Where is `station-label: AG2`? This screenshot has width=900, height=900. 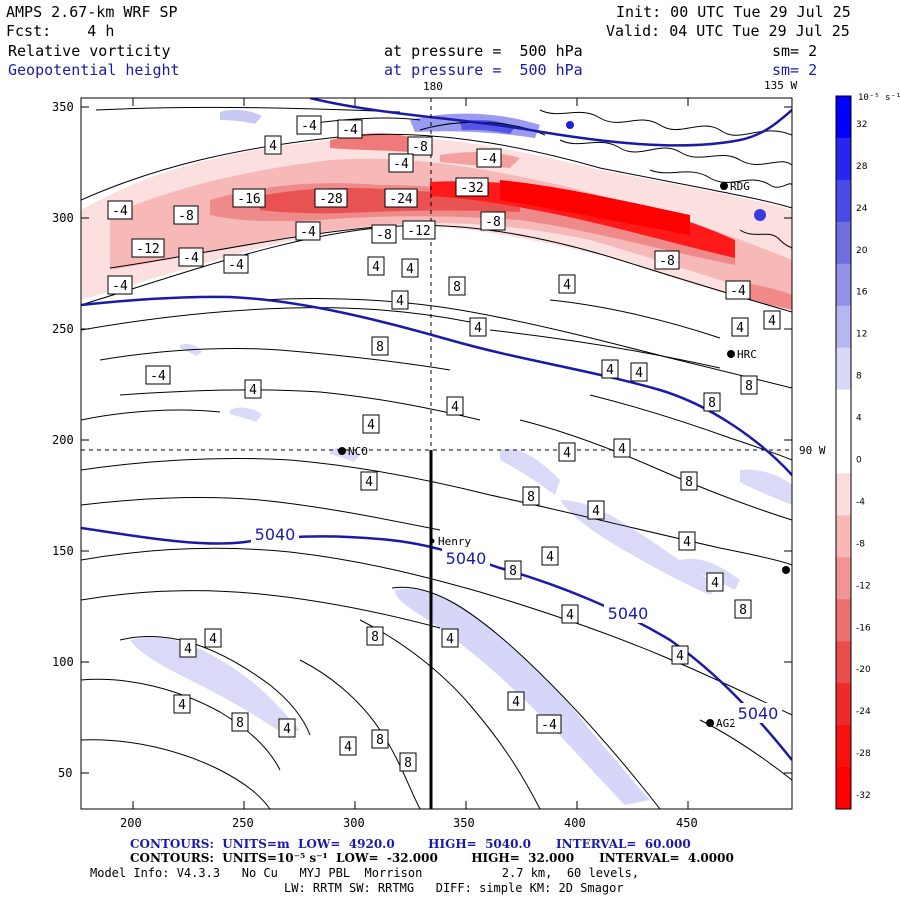
station-label: AG2 is located at coordinates (726, 723).